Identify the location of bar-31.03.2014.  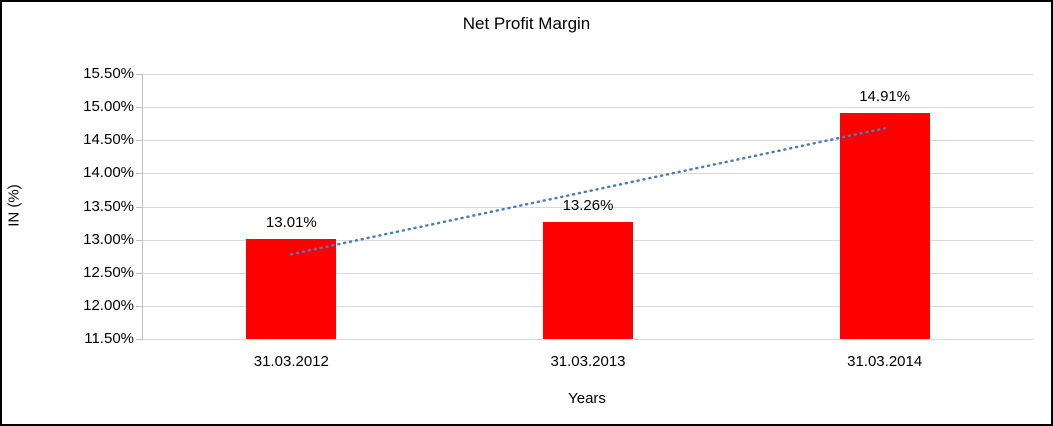
(884, 226).